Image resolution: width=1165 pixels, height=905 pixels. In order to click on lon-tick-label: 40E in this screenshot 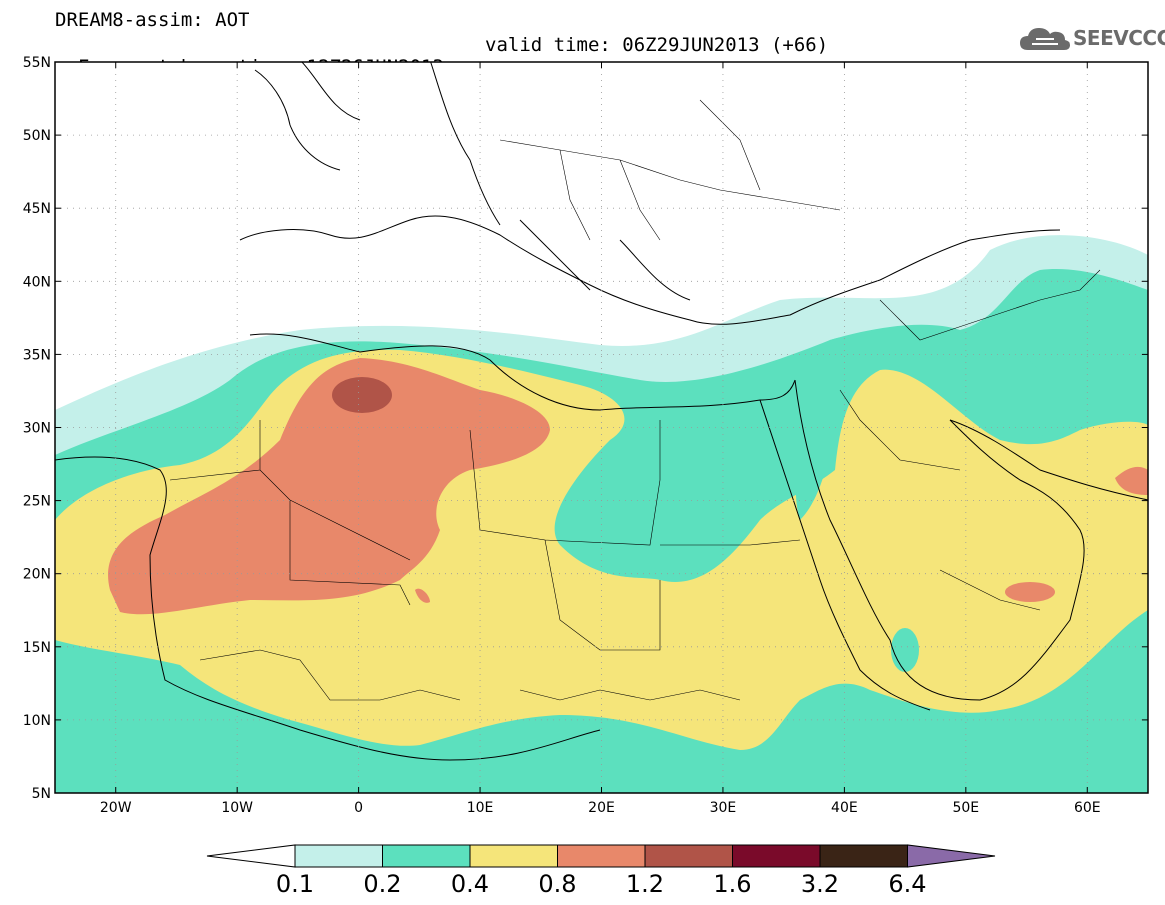, I will do `click(844, 808)`.